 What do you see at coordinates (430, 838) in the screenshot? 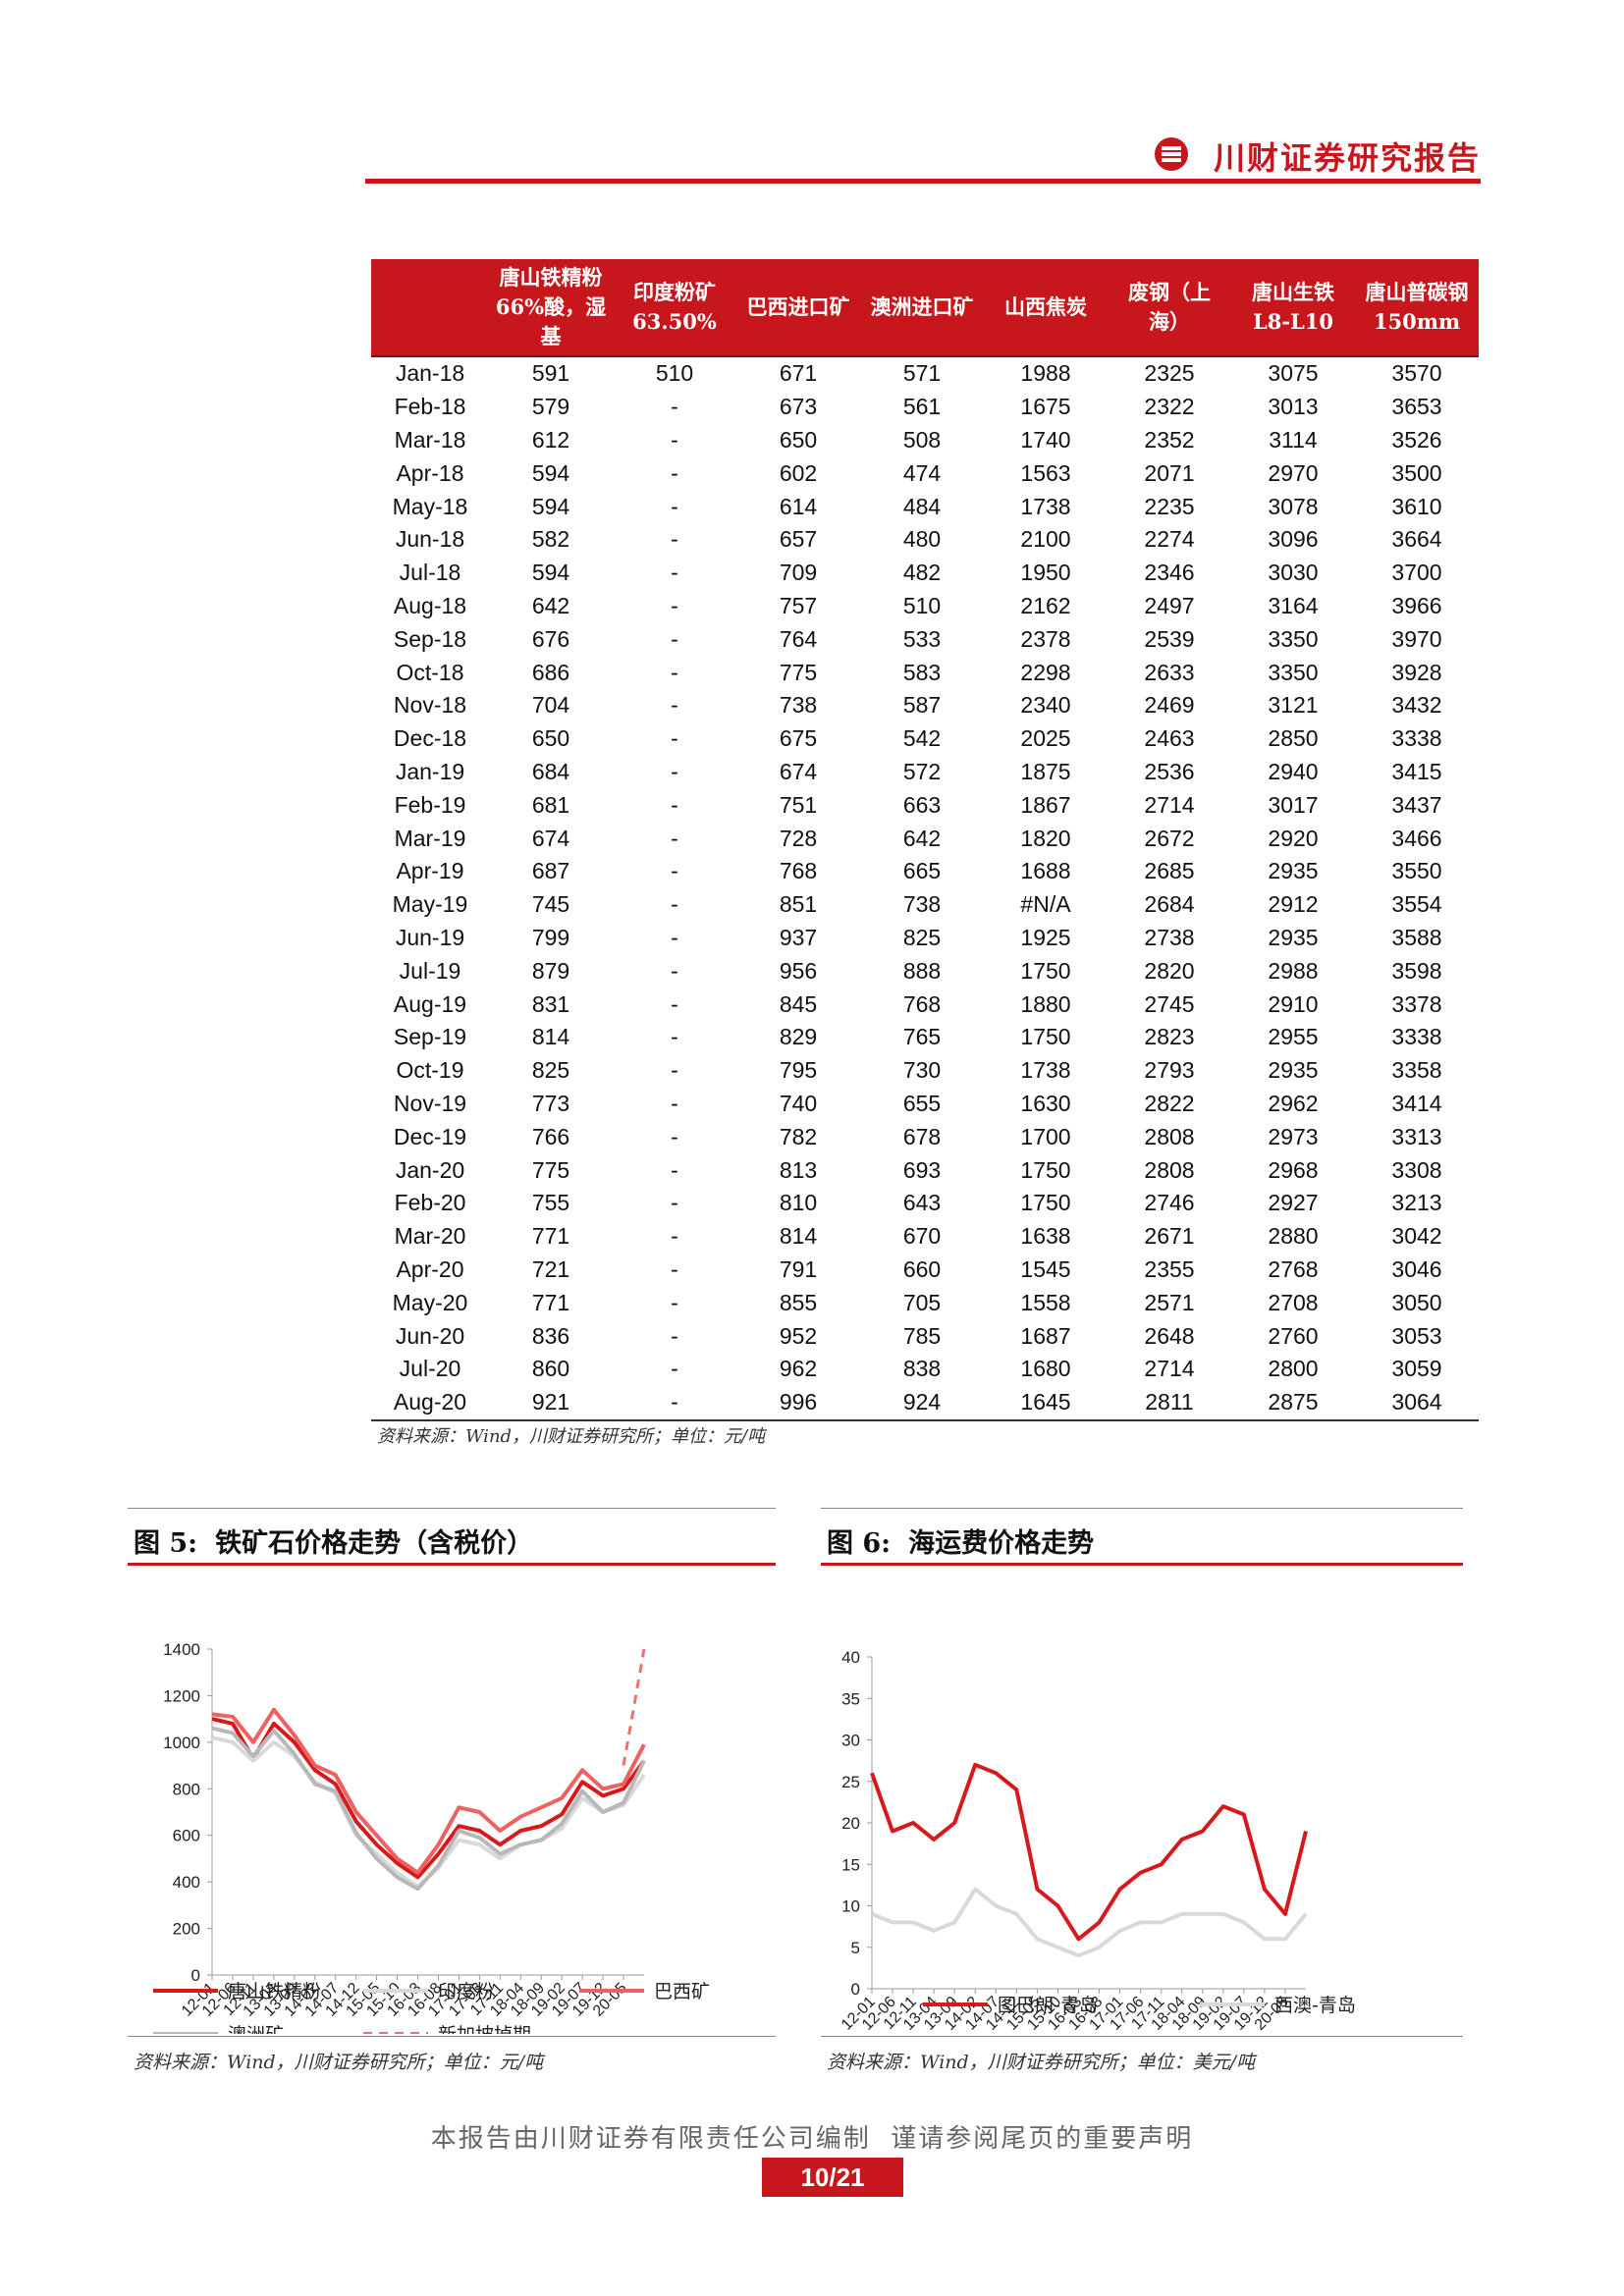
I see `row-label-cell: Mar-19` at bounding box center [430, 838].